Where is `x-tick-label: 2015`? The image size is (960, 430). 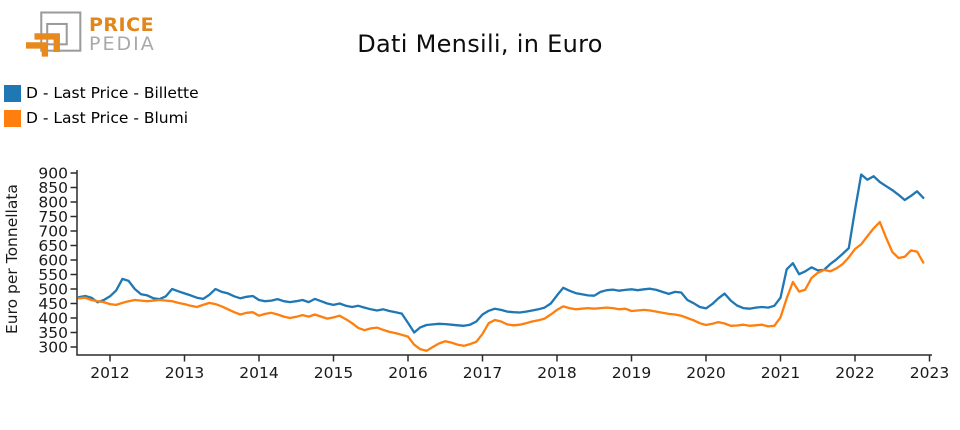 x-tick-label: 2015 is located at coordinates (333, 373).